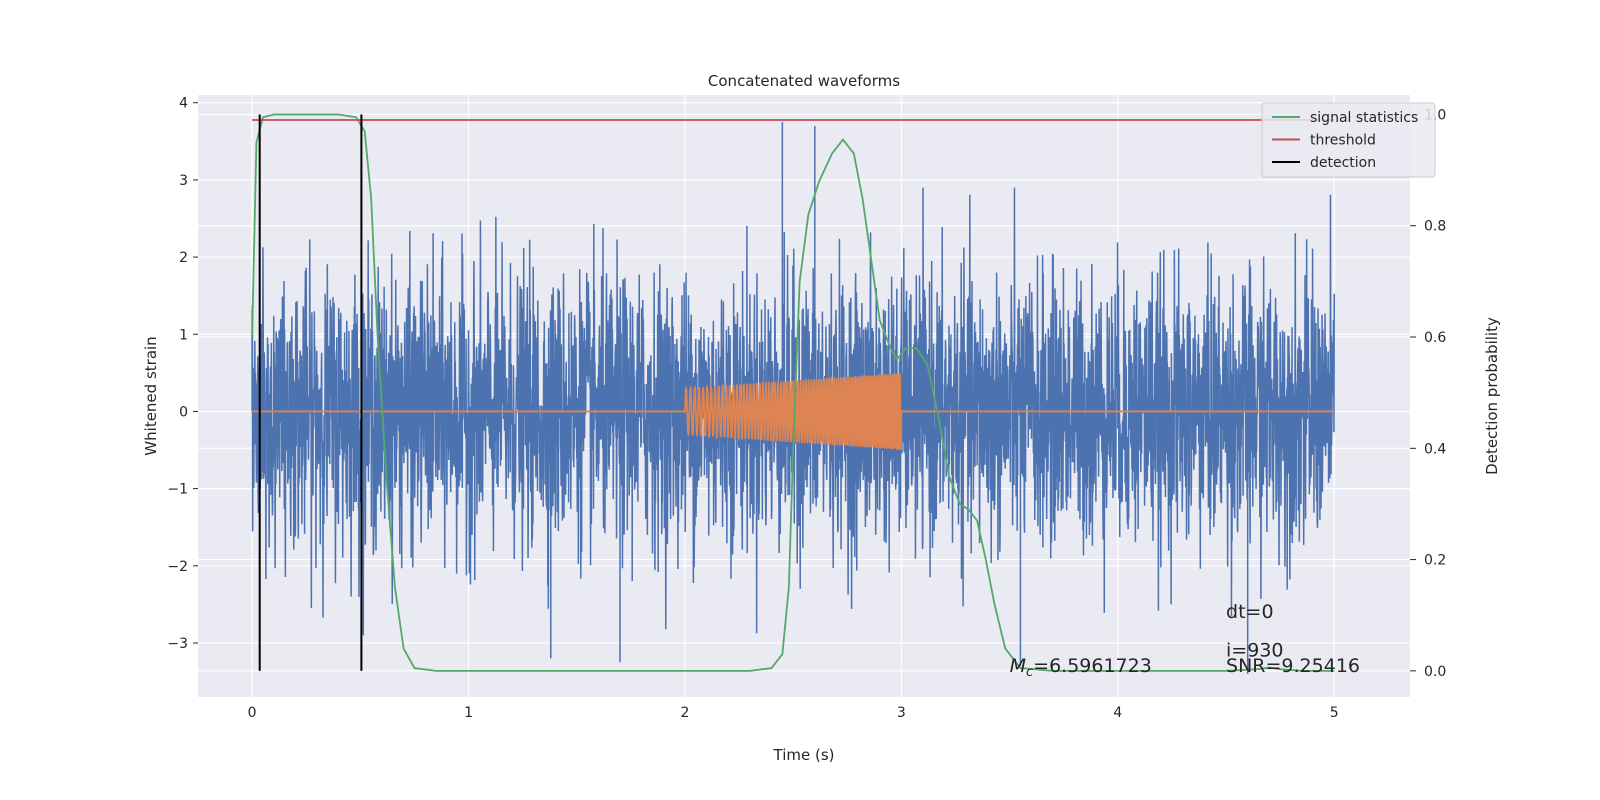 This screenshot has width=1600, height=800. Describe the element at coordinates (1254, 651) in the screenshot. I see `annotation: i=930` at that location.